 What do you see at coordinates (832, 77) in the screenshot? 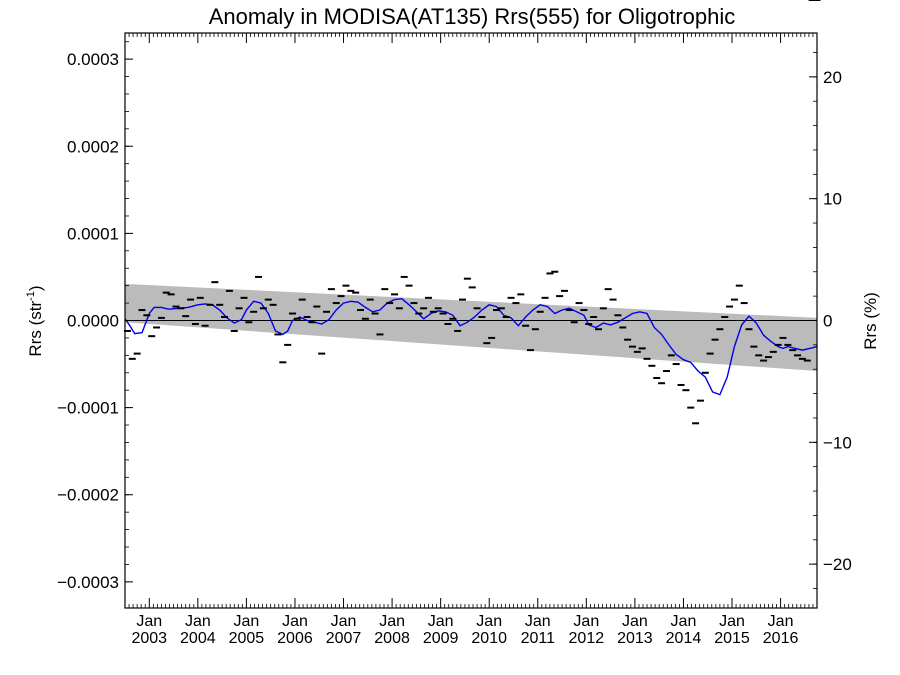
I see `right-tick-label: 20` at bounding box center [832, 77].